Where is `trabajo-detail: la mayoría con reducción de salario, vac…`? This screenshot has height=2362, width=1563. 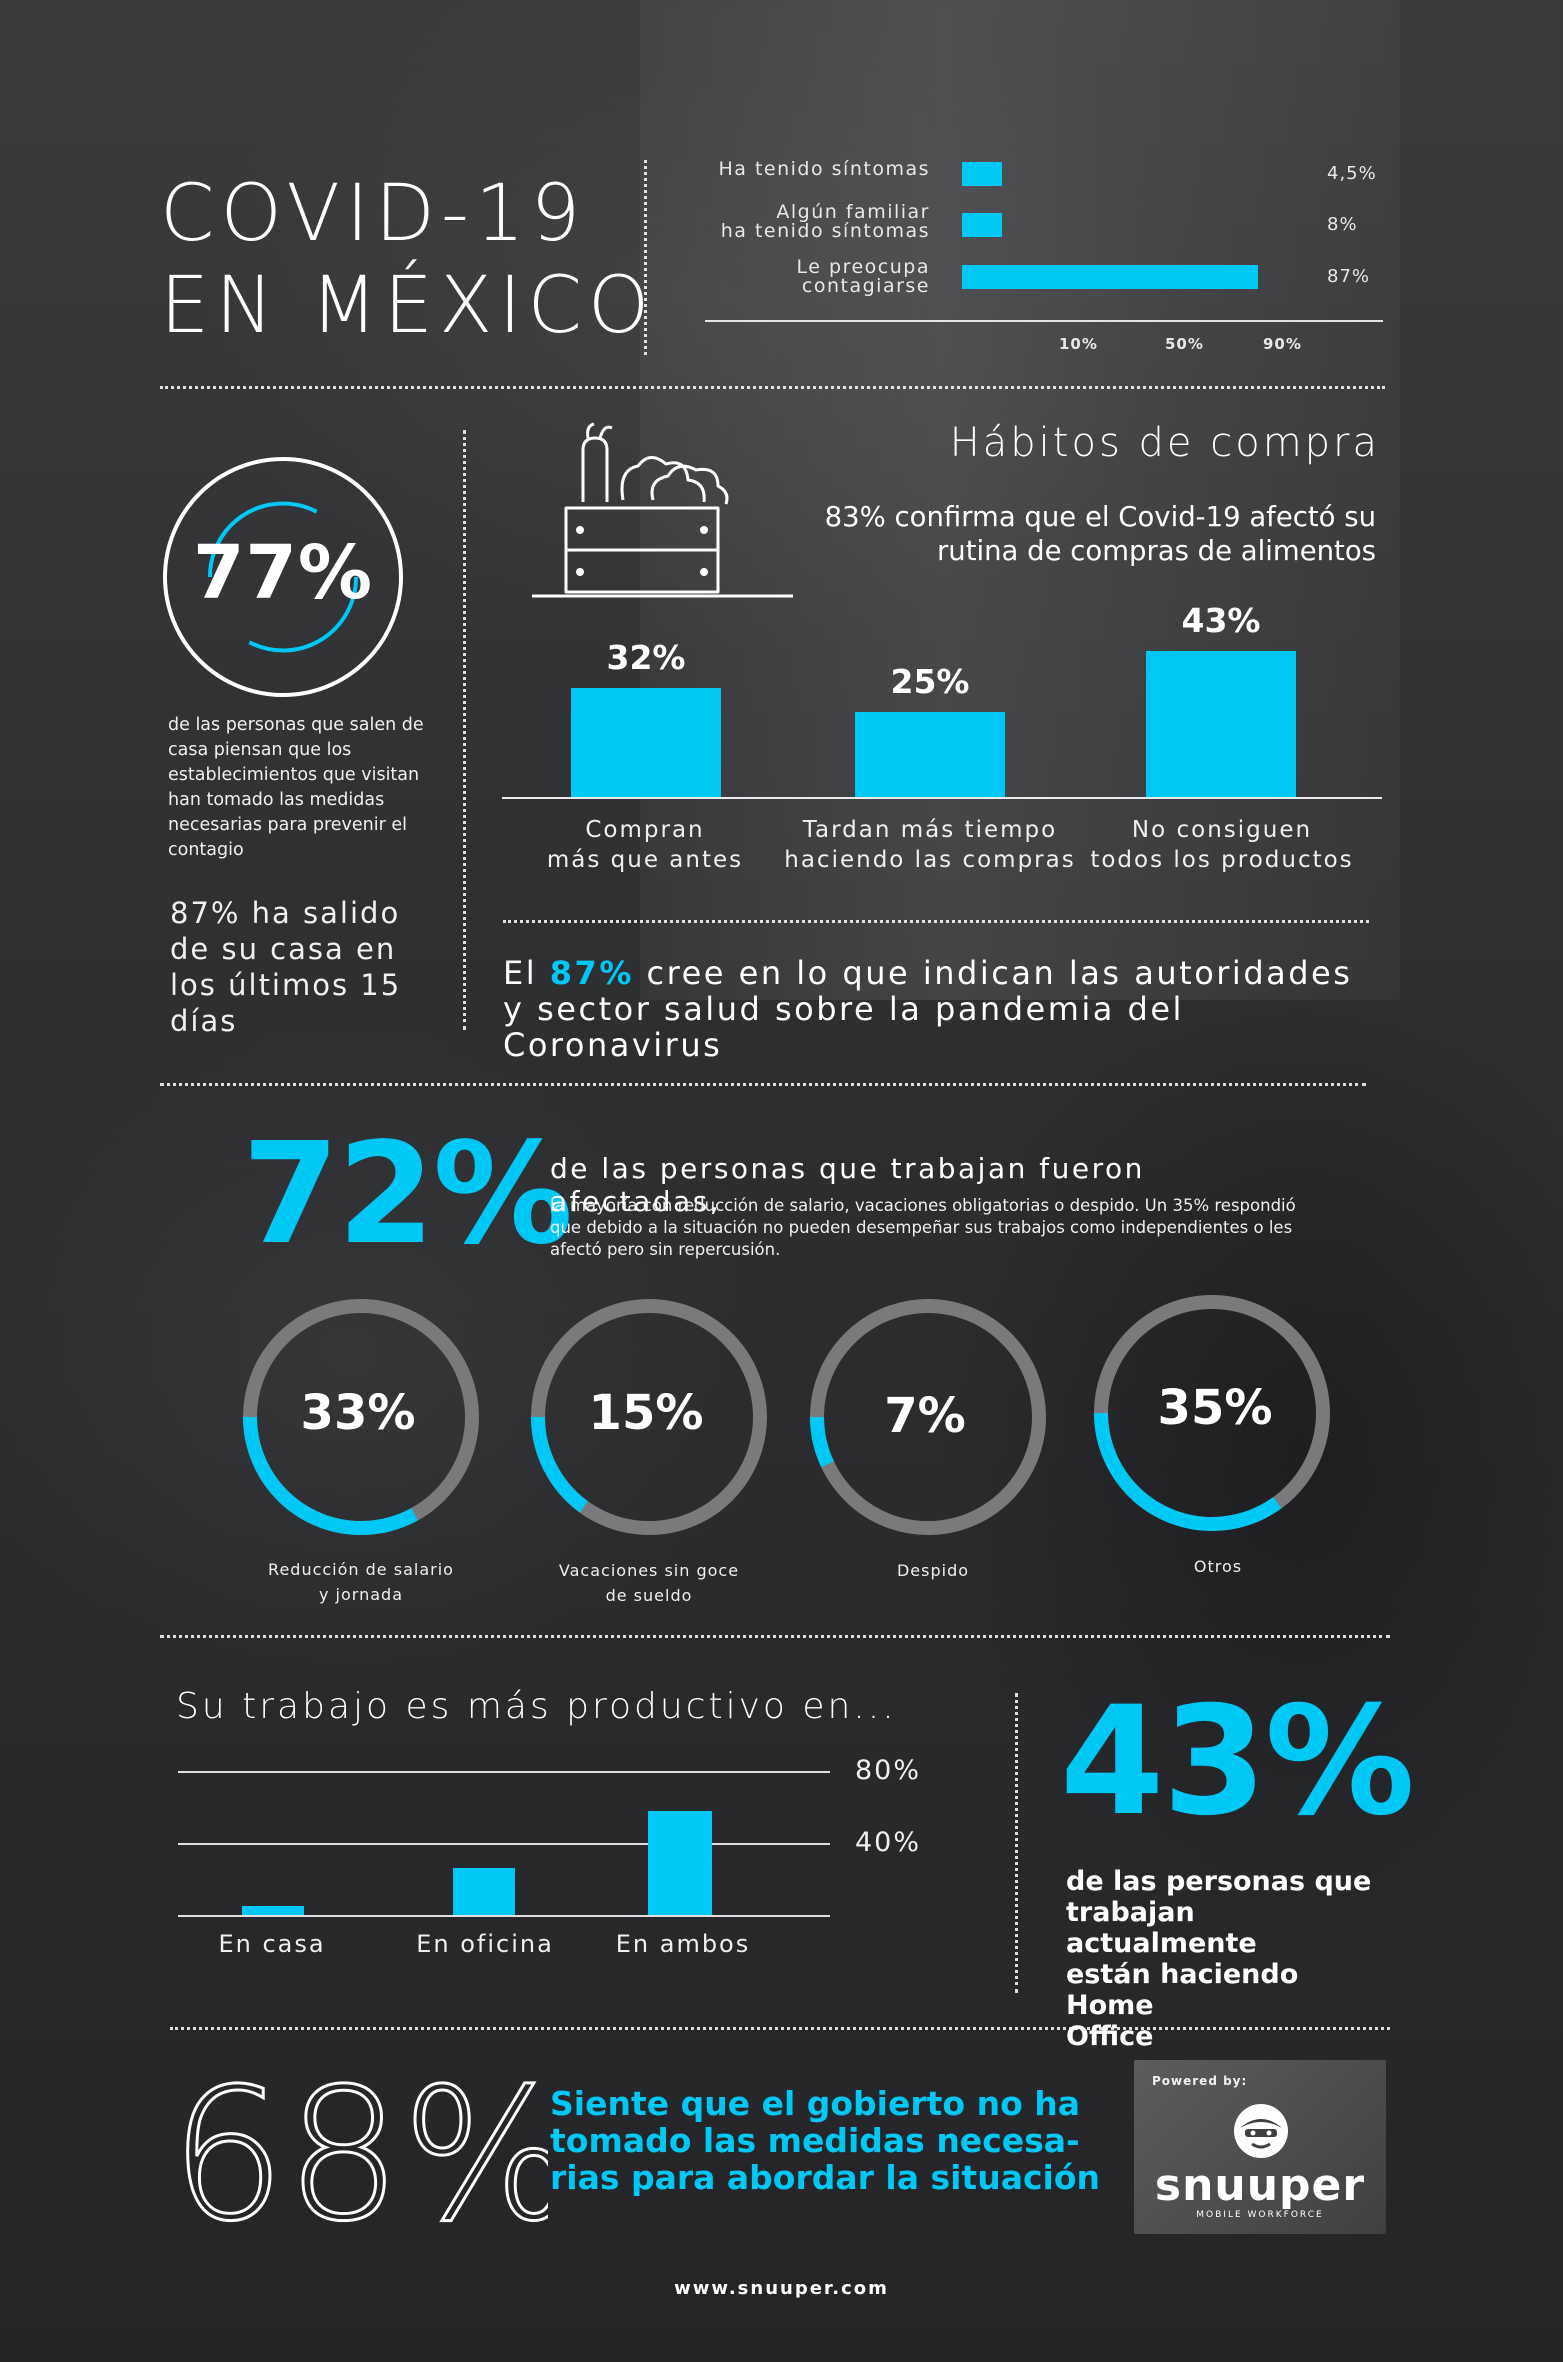
trabajo-detail: la mayoría con reducción de salario, vac… is located at coordinates (923, 1227).